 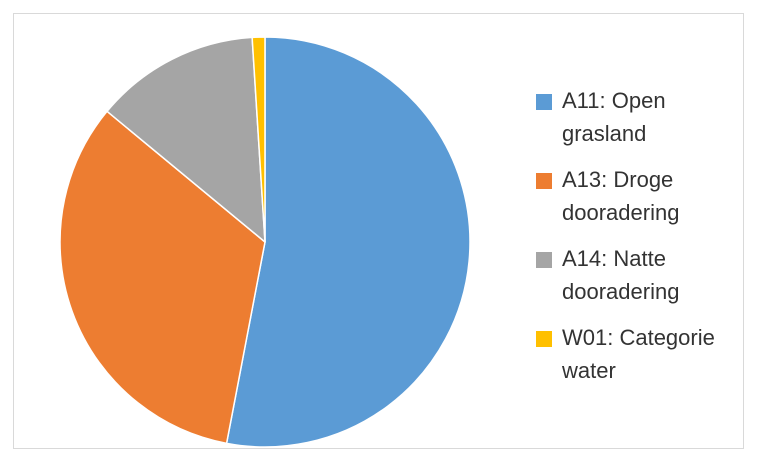 I want to click on legend-label-a13-line2: dooradering, so click(x=621, y=212).